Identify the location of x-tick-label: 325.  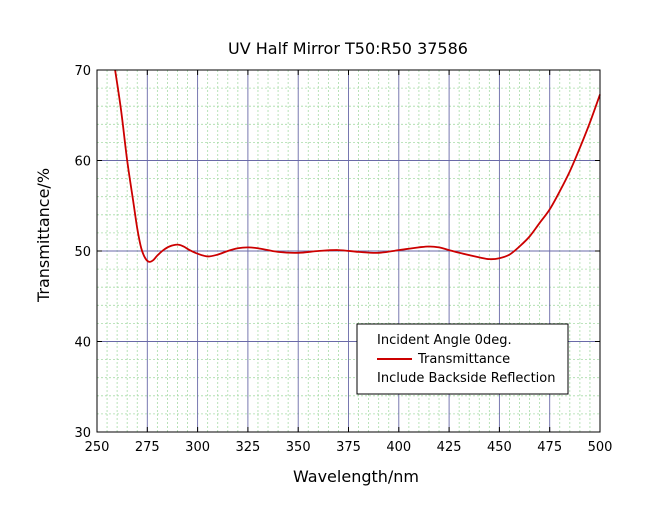
(247, 447).